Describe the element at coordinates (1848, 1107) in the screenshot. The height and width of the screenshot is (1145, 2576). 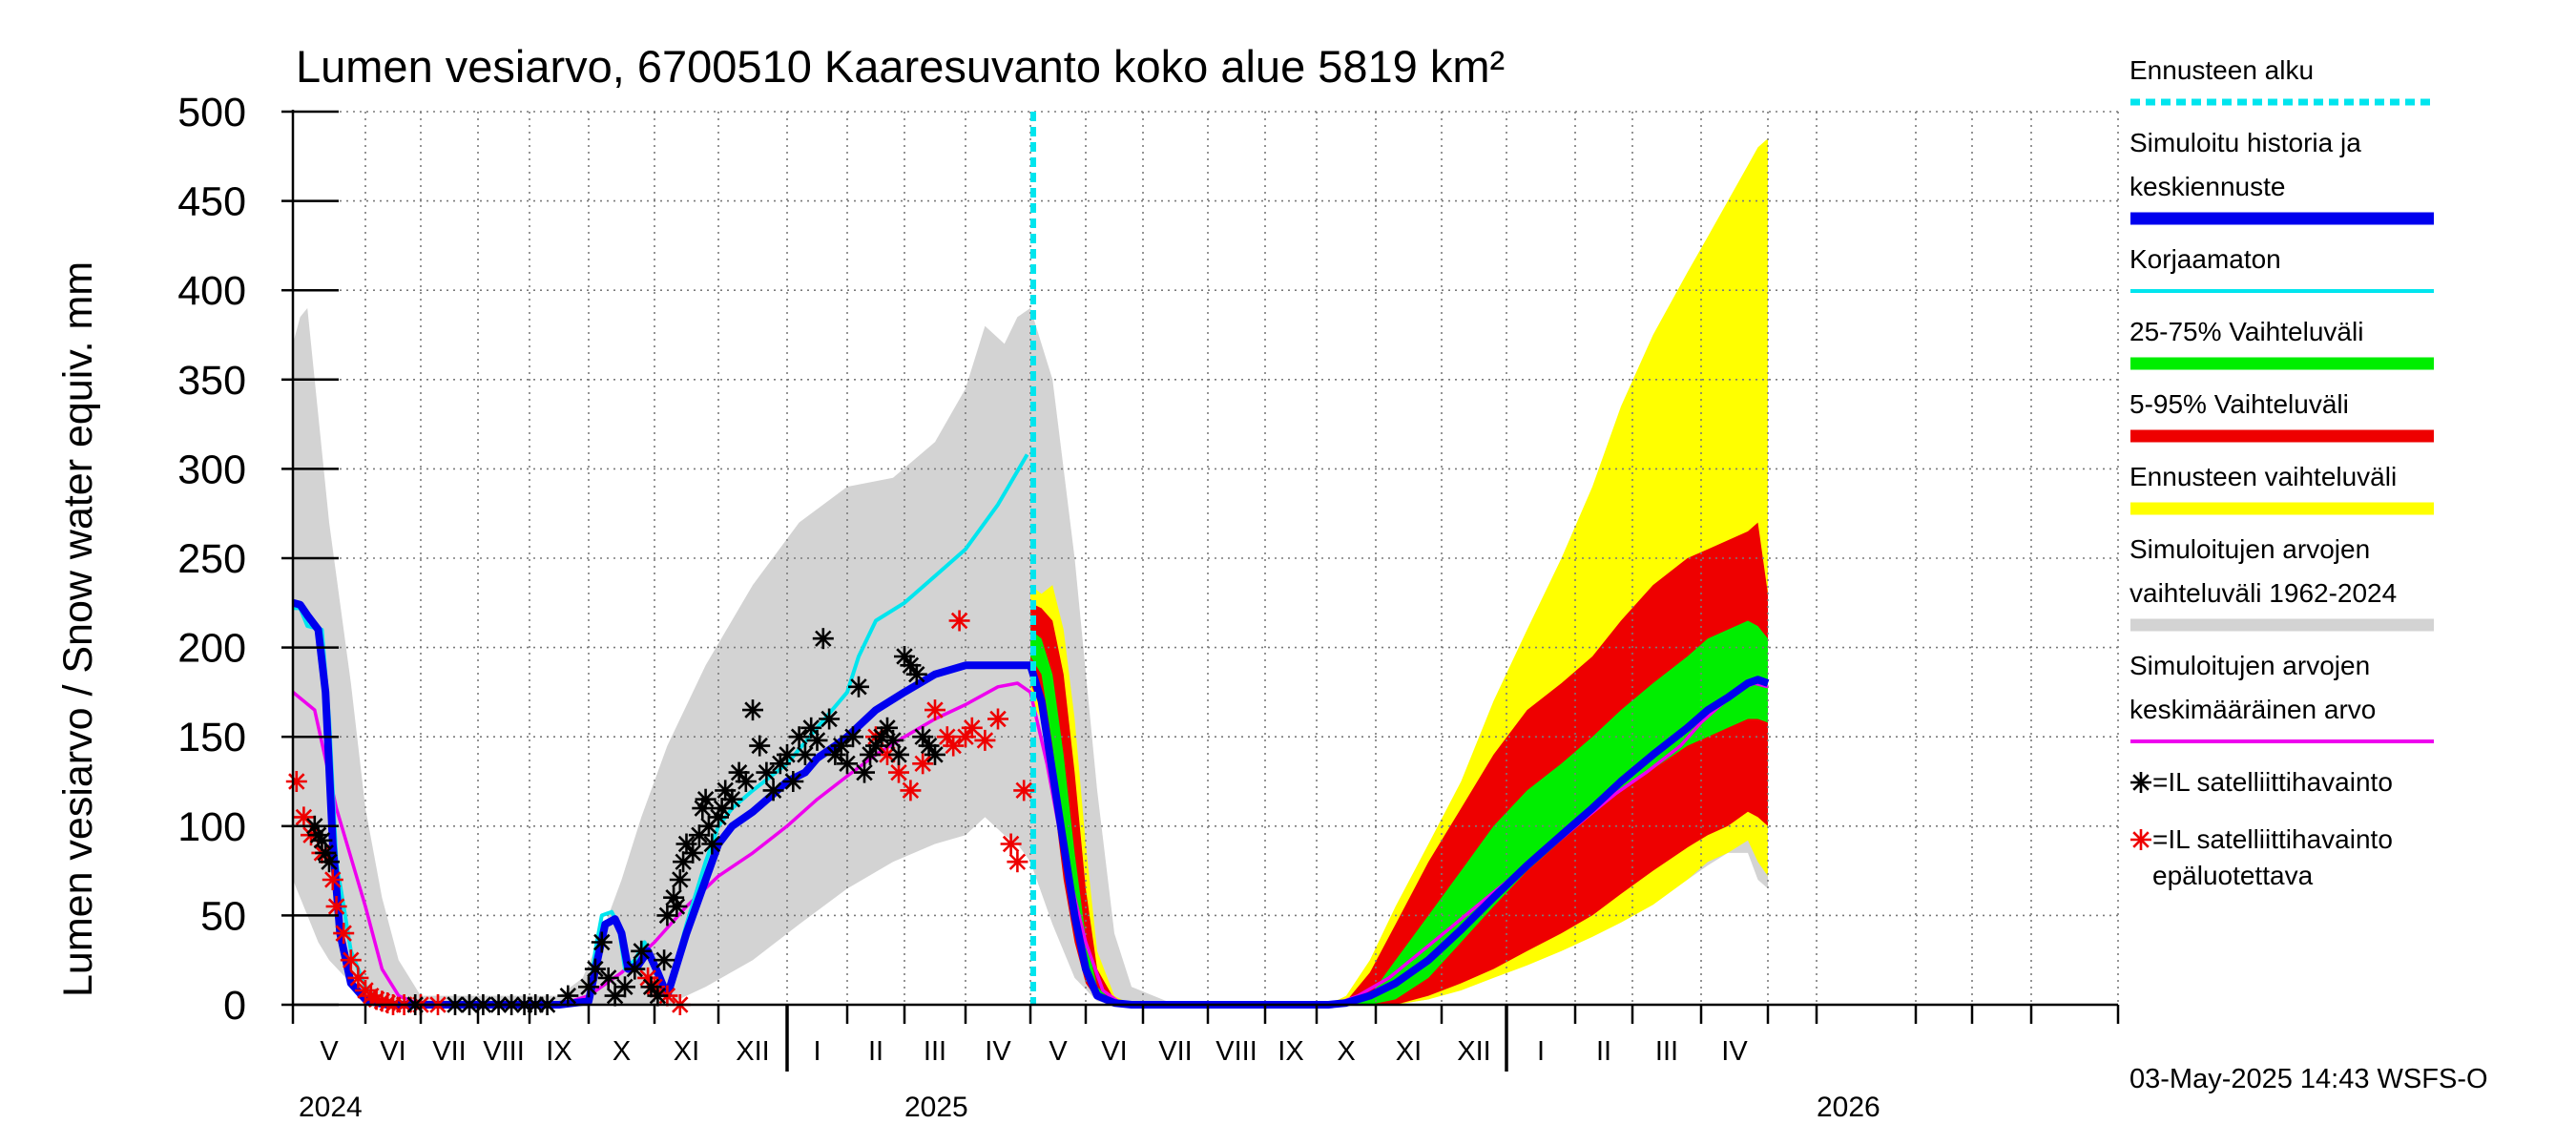
I see `year-label: 2026` at that location.